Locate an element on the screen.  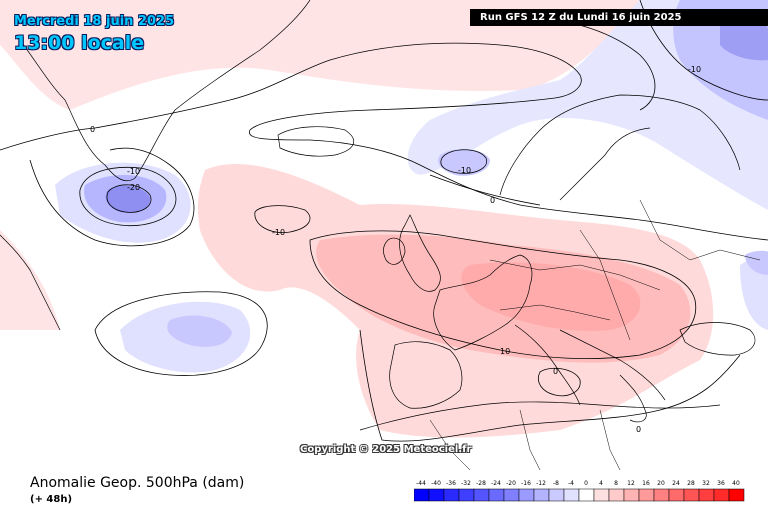
coast-iceland is located at coordinates (316, 141).